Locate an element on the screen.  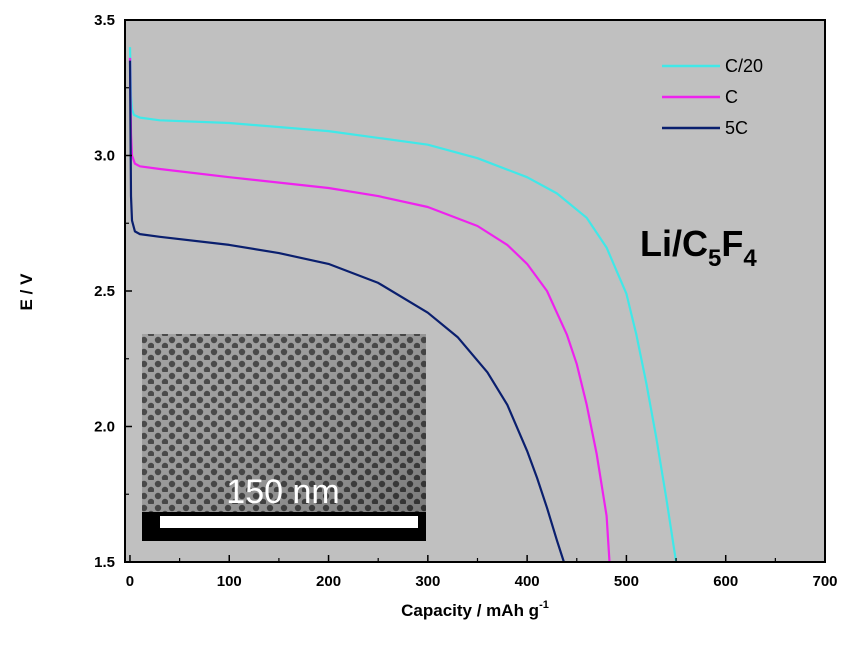
x-tick-label: 300 is located at coordinates (427, 581).